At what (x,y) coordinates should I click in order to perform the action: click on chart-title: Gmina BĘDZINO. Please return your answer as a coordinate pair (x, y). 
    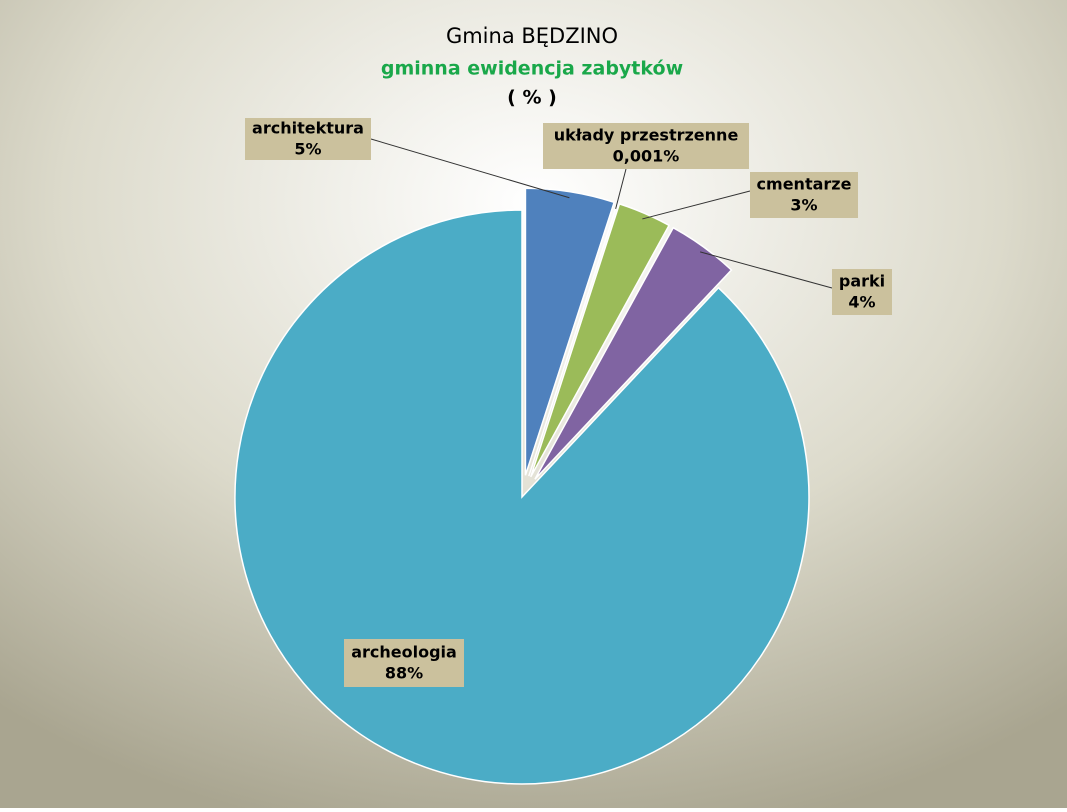
    Looking at the image, I should click on (532, 36).